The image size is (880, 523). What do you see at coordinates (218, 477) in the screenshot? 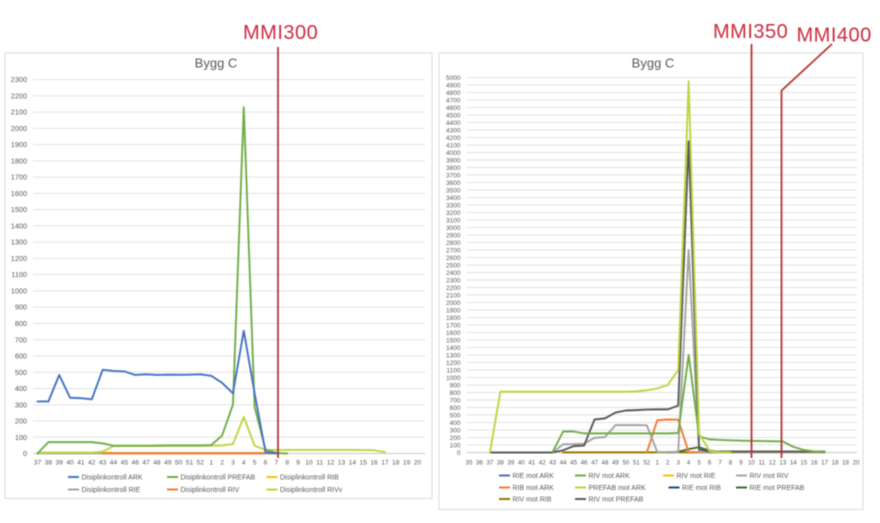
I see `svg-text: Disiplinkontroll PREFAB` at bounding box center [218, 477].